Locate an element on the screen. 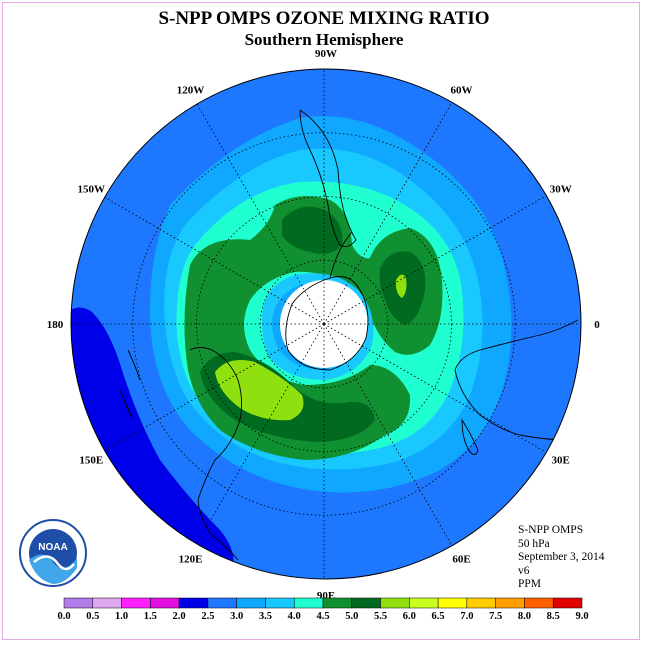 This screenshot has width=648, height=648. logo-text: NOAA is located at coordinates (52, 547).